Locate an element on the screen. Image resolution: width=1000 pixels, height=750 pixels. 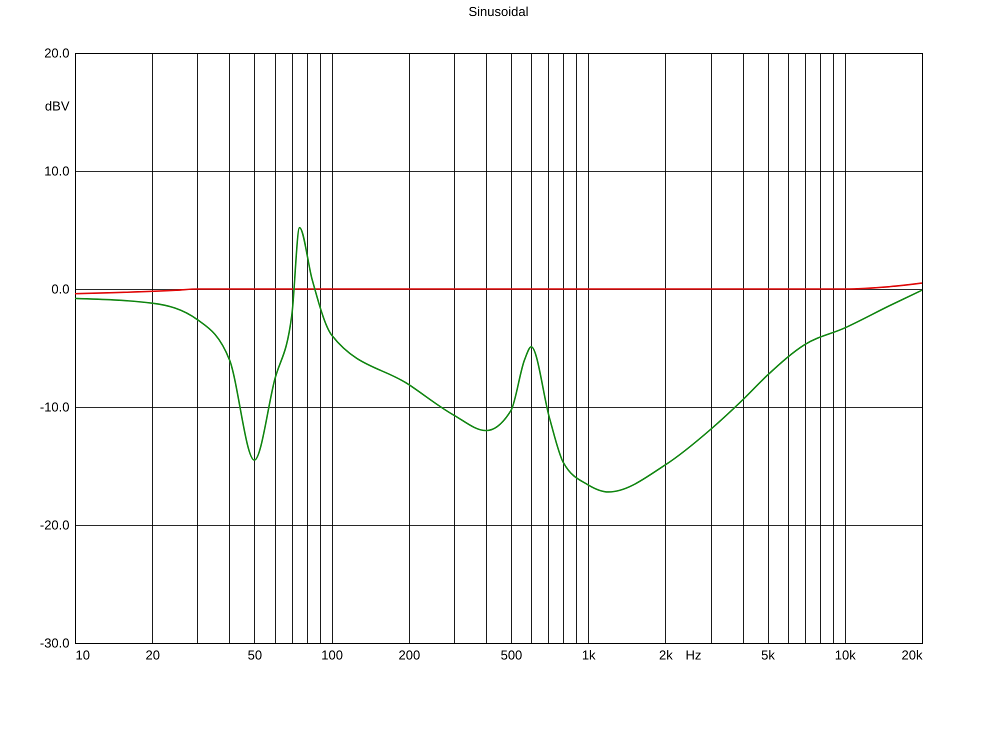
y-tick-label: -10.0 is located at coordinates (55, 407).